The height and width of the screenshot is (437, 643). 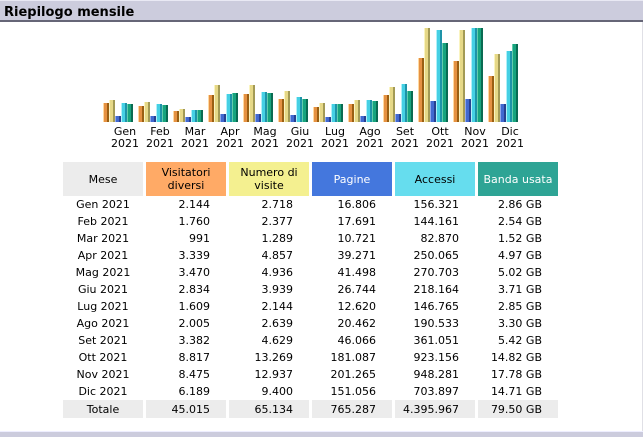 What do you see at coordinates (321, 434) in the screenshot?
I see `next-section-title-bar-partial` at bounding box center [321, 434].